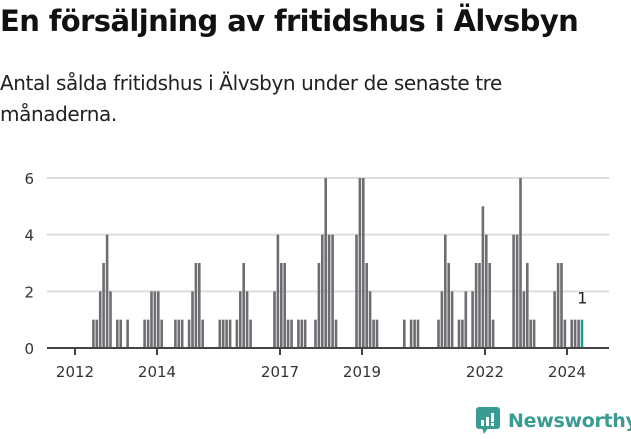 Image resolution: width=631 pixels, height=439 pixels. Describe the element at coordinates (569, 421) in the screenshot. I see `logo-text: Newsworthy` at that location.